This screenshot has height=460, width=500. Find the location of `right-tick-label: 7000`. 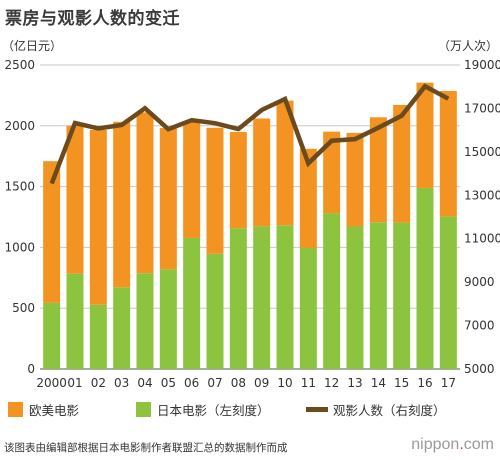

right-tick-label: 7000 is located at coordinates (479, 326).